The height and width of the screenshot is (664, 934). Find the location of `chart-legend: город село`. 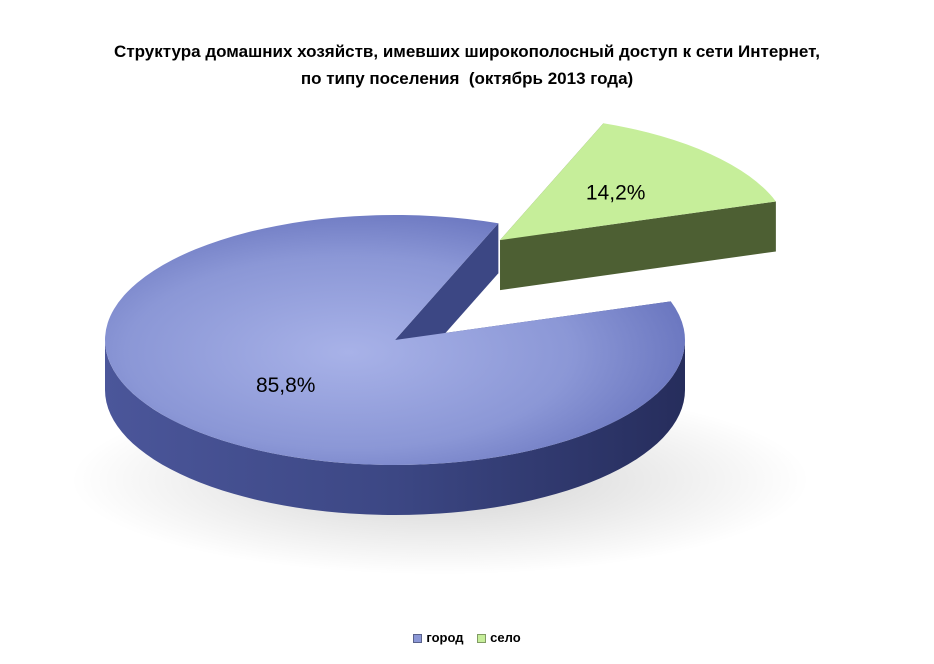

chart-legend: город село is located at coordinates (467, 637).